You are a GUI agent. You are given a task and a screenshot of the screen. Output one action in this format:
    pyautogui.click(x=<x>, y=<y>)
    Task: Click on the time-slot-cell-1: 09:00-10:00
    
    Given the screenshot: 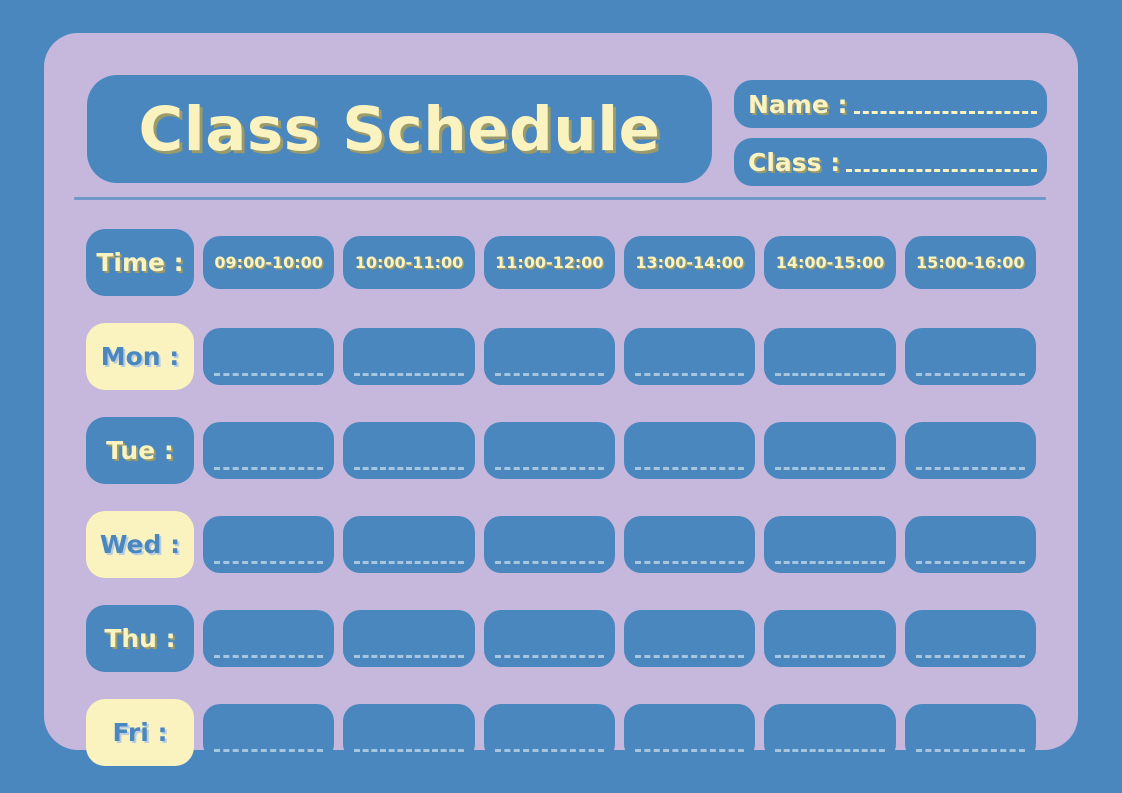 What is the action you would take?
    pyautogui.click(x=269, y=262)
    